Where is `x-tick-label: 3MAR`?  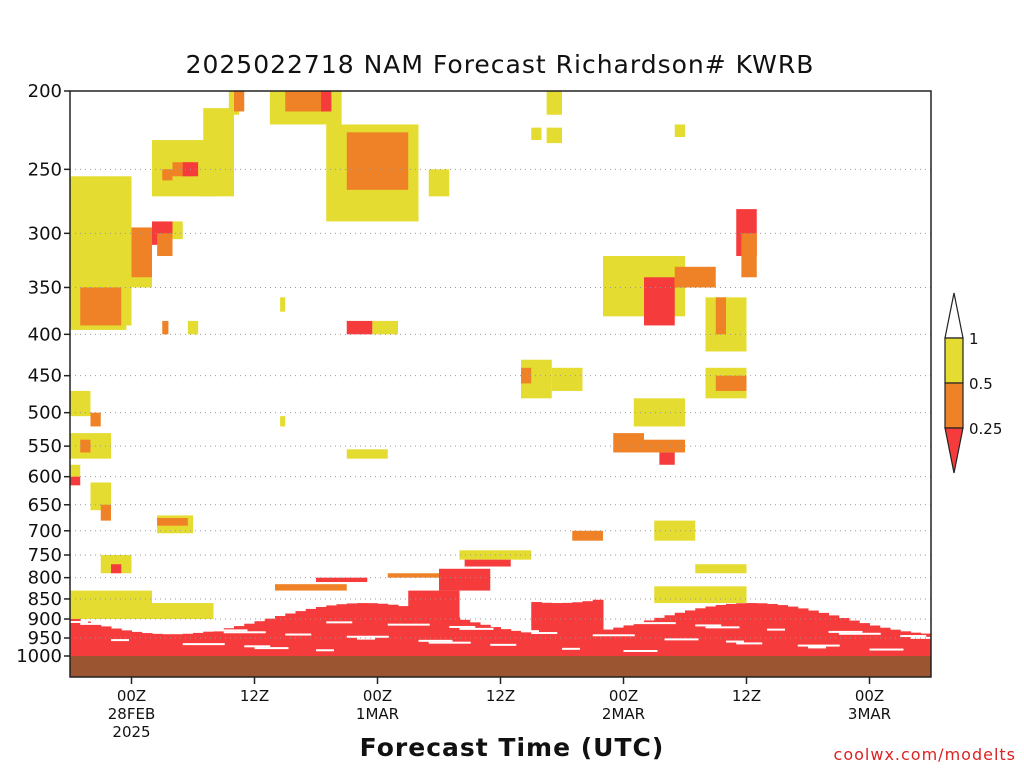
x-tick-label: 3MAR is located at coordinates (869, 714).